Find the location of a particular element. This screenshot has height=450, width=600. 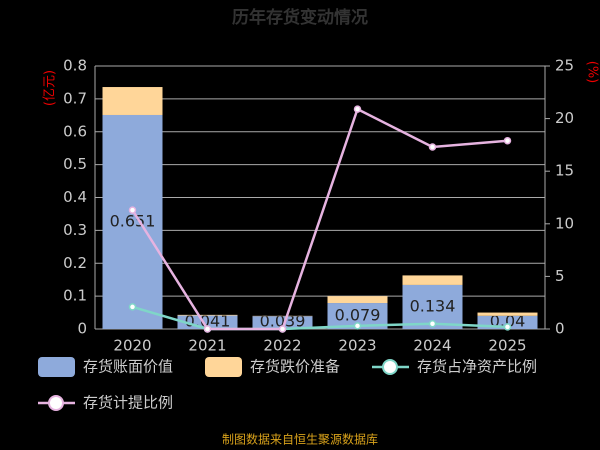

x-tick-label: 2025 is located at coordinates (507, 346).